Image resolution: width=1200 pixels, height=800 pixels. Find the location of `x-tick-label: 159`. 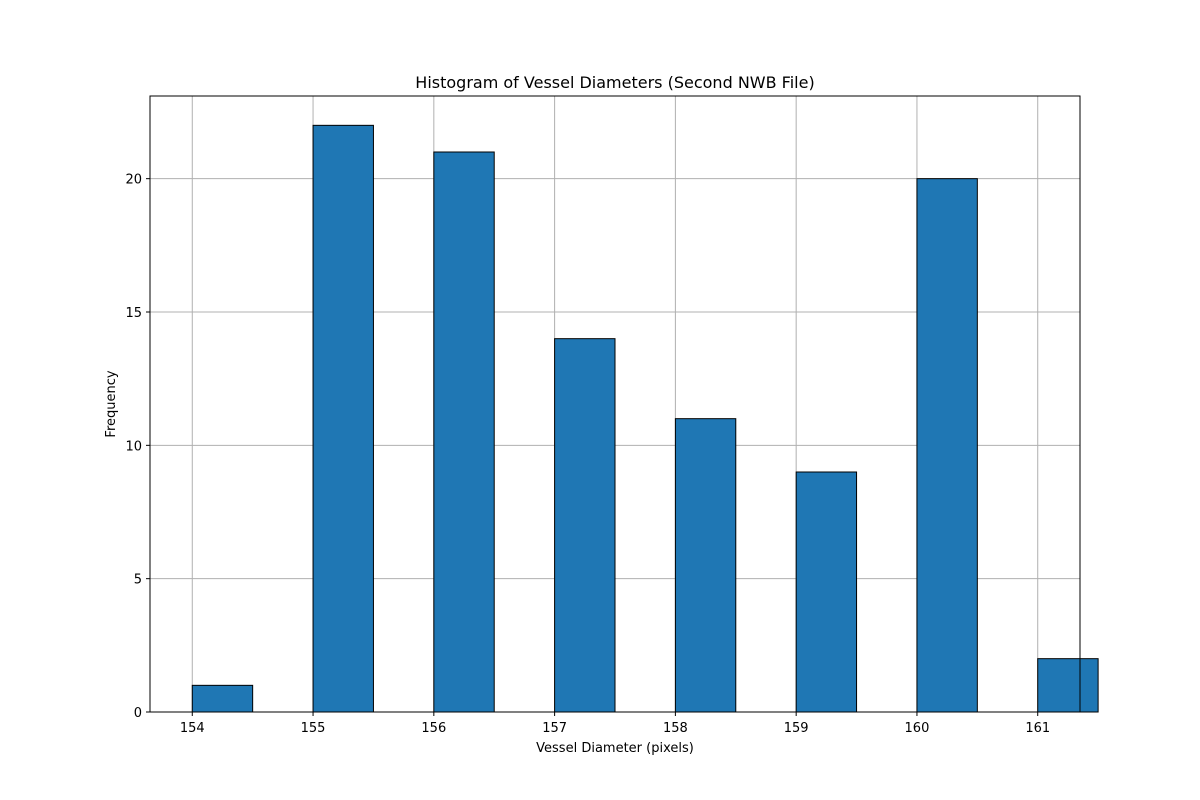

x-tick-label: 159 is located at coordinates (796, 728).